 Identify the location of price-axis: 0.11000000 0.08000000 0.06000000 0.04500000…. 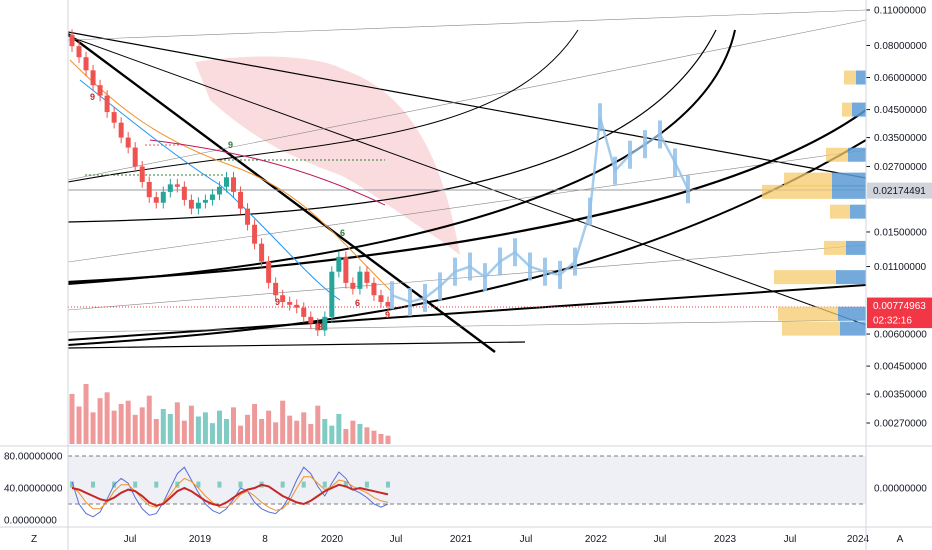
(899, 218).